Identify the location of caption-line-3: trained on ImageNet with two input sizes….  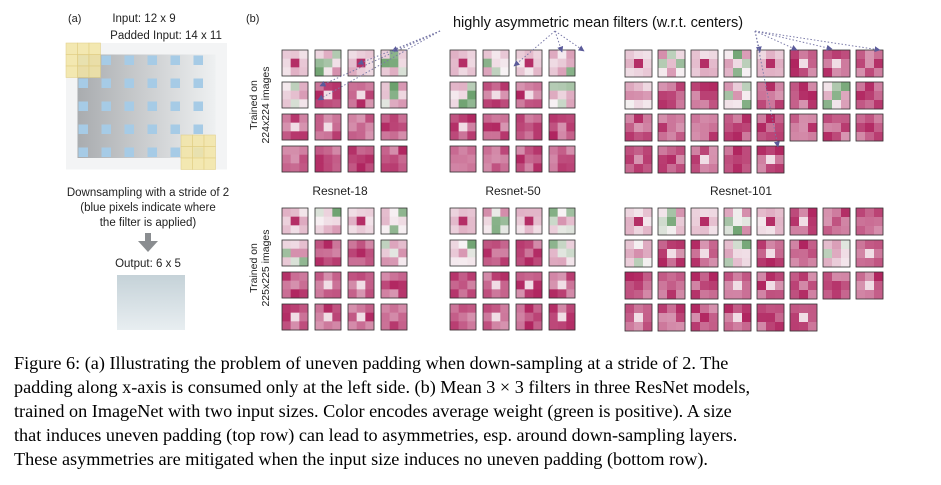
(373, 411).